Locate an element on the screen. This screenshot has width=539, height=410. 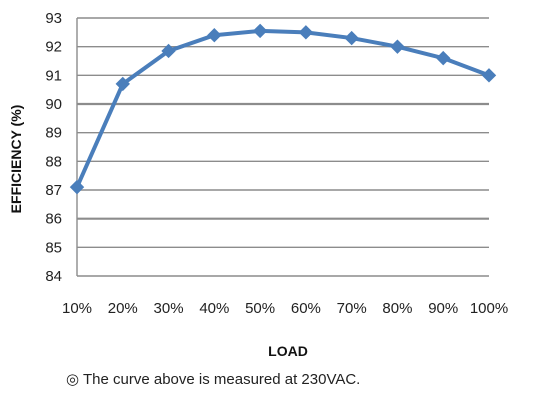
y-tick-label: 90 is located at coordinates (53, 104).